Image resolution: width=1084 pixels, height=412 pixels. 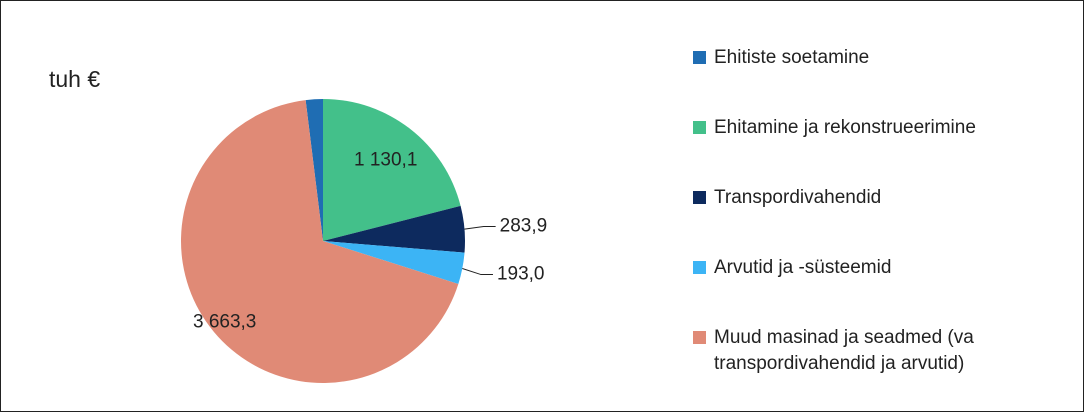 I want to click on data-label: 283,9, so click(x=524, y=225).